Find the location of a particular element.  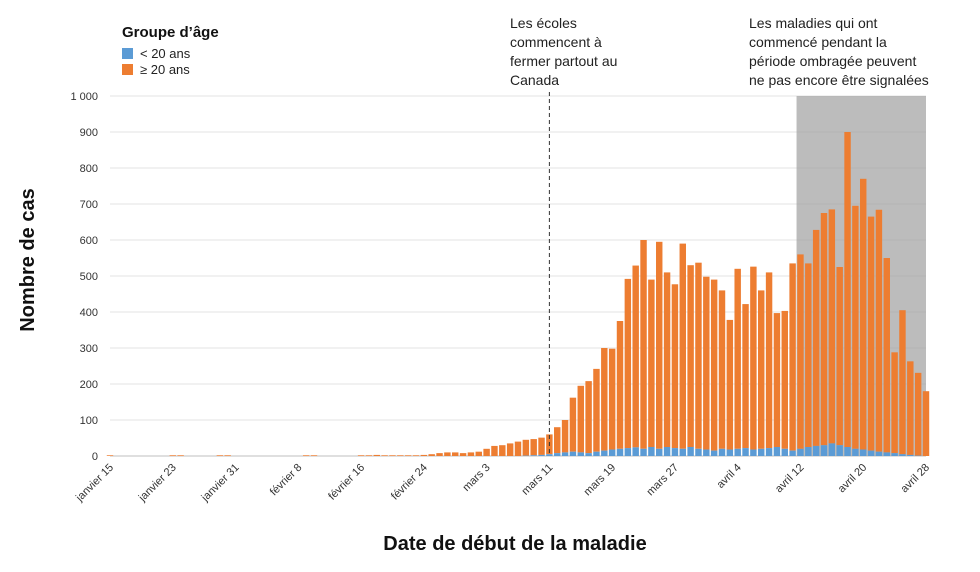

x-tick-label: mars 19 is located at coordinates (600, 480).